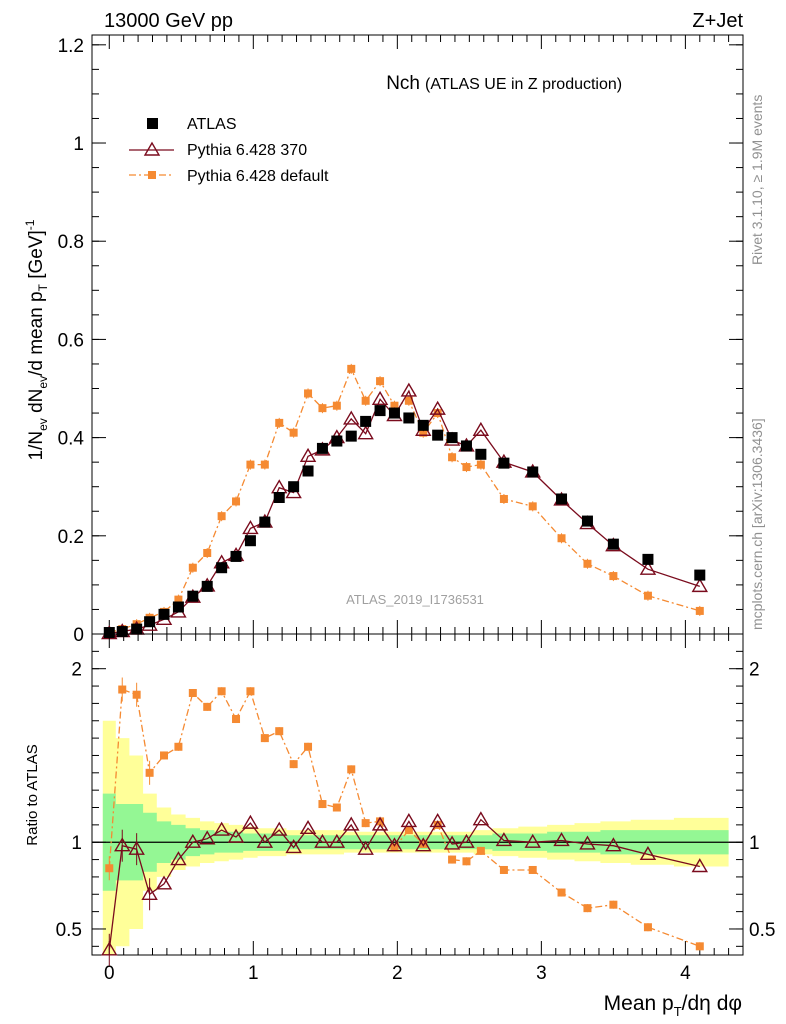 Image resolution: width=786 pixels, height=1024 pixels. I want to click on legend-label-pythia370: Pythia 6.428 370, so click(247, 150).